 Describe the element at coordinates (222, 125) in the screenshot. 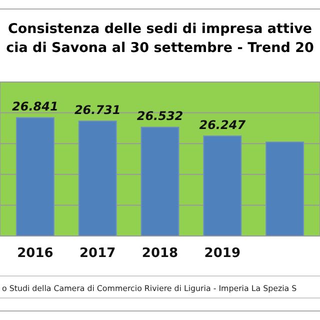

I see `data-label: 26.247` at that location.